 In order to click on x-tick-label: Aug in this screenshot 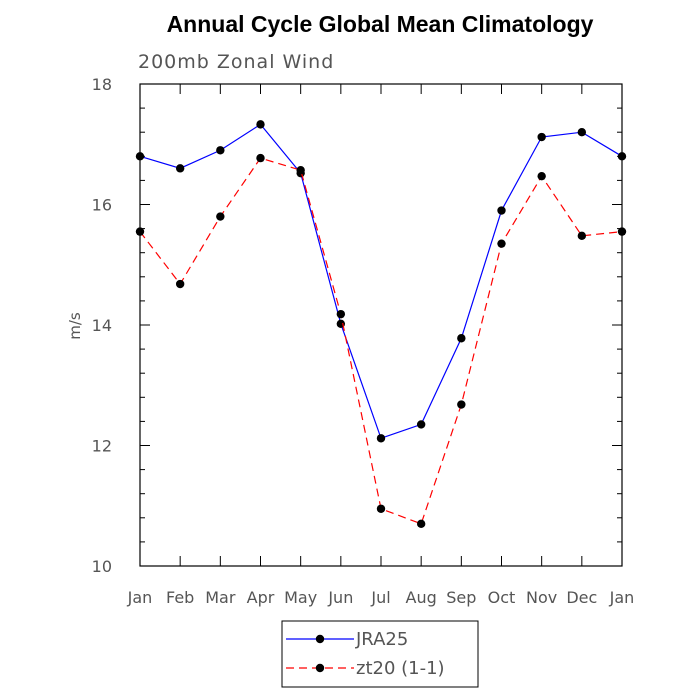, I will do `click(421, 597)`.